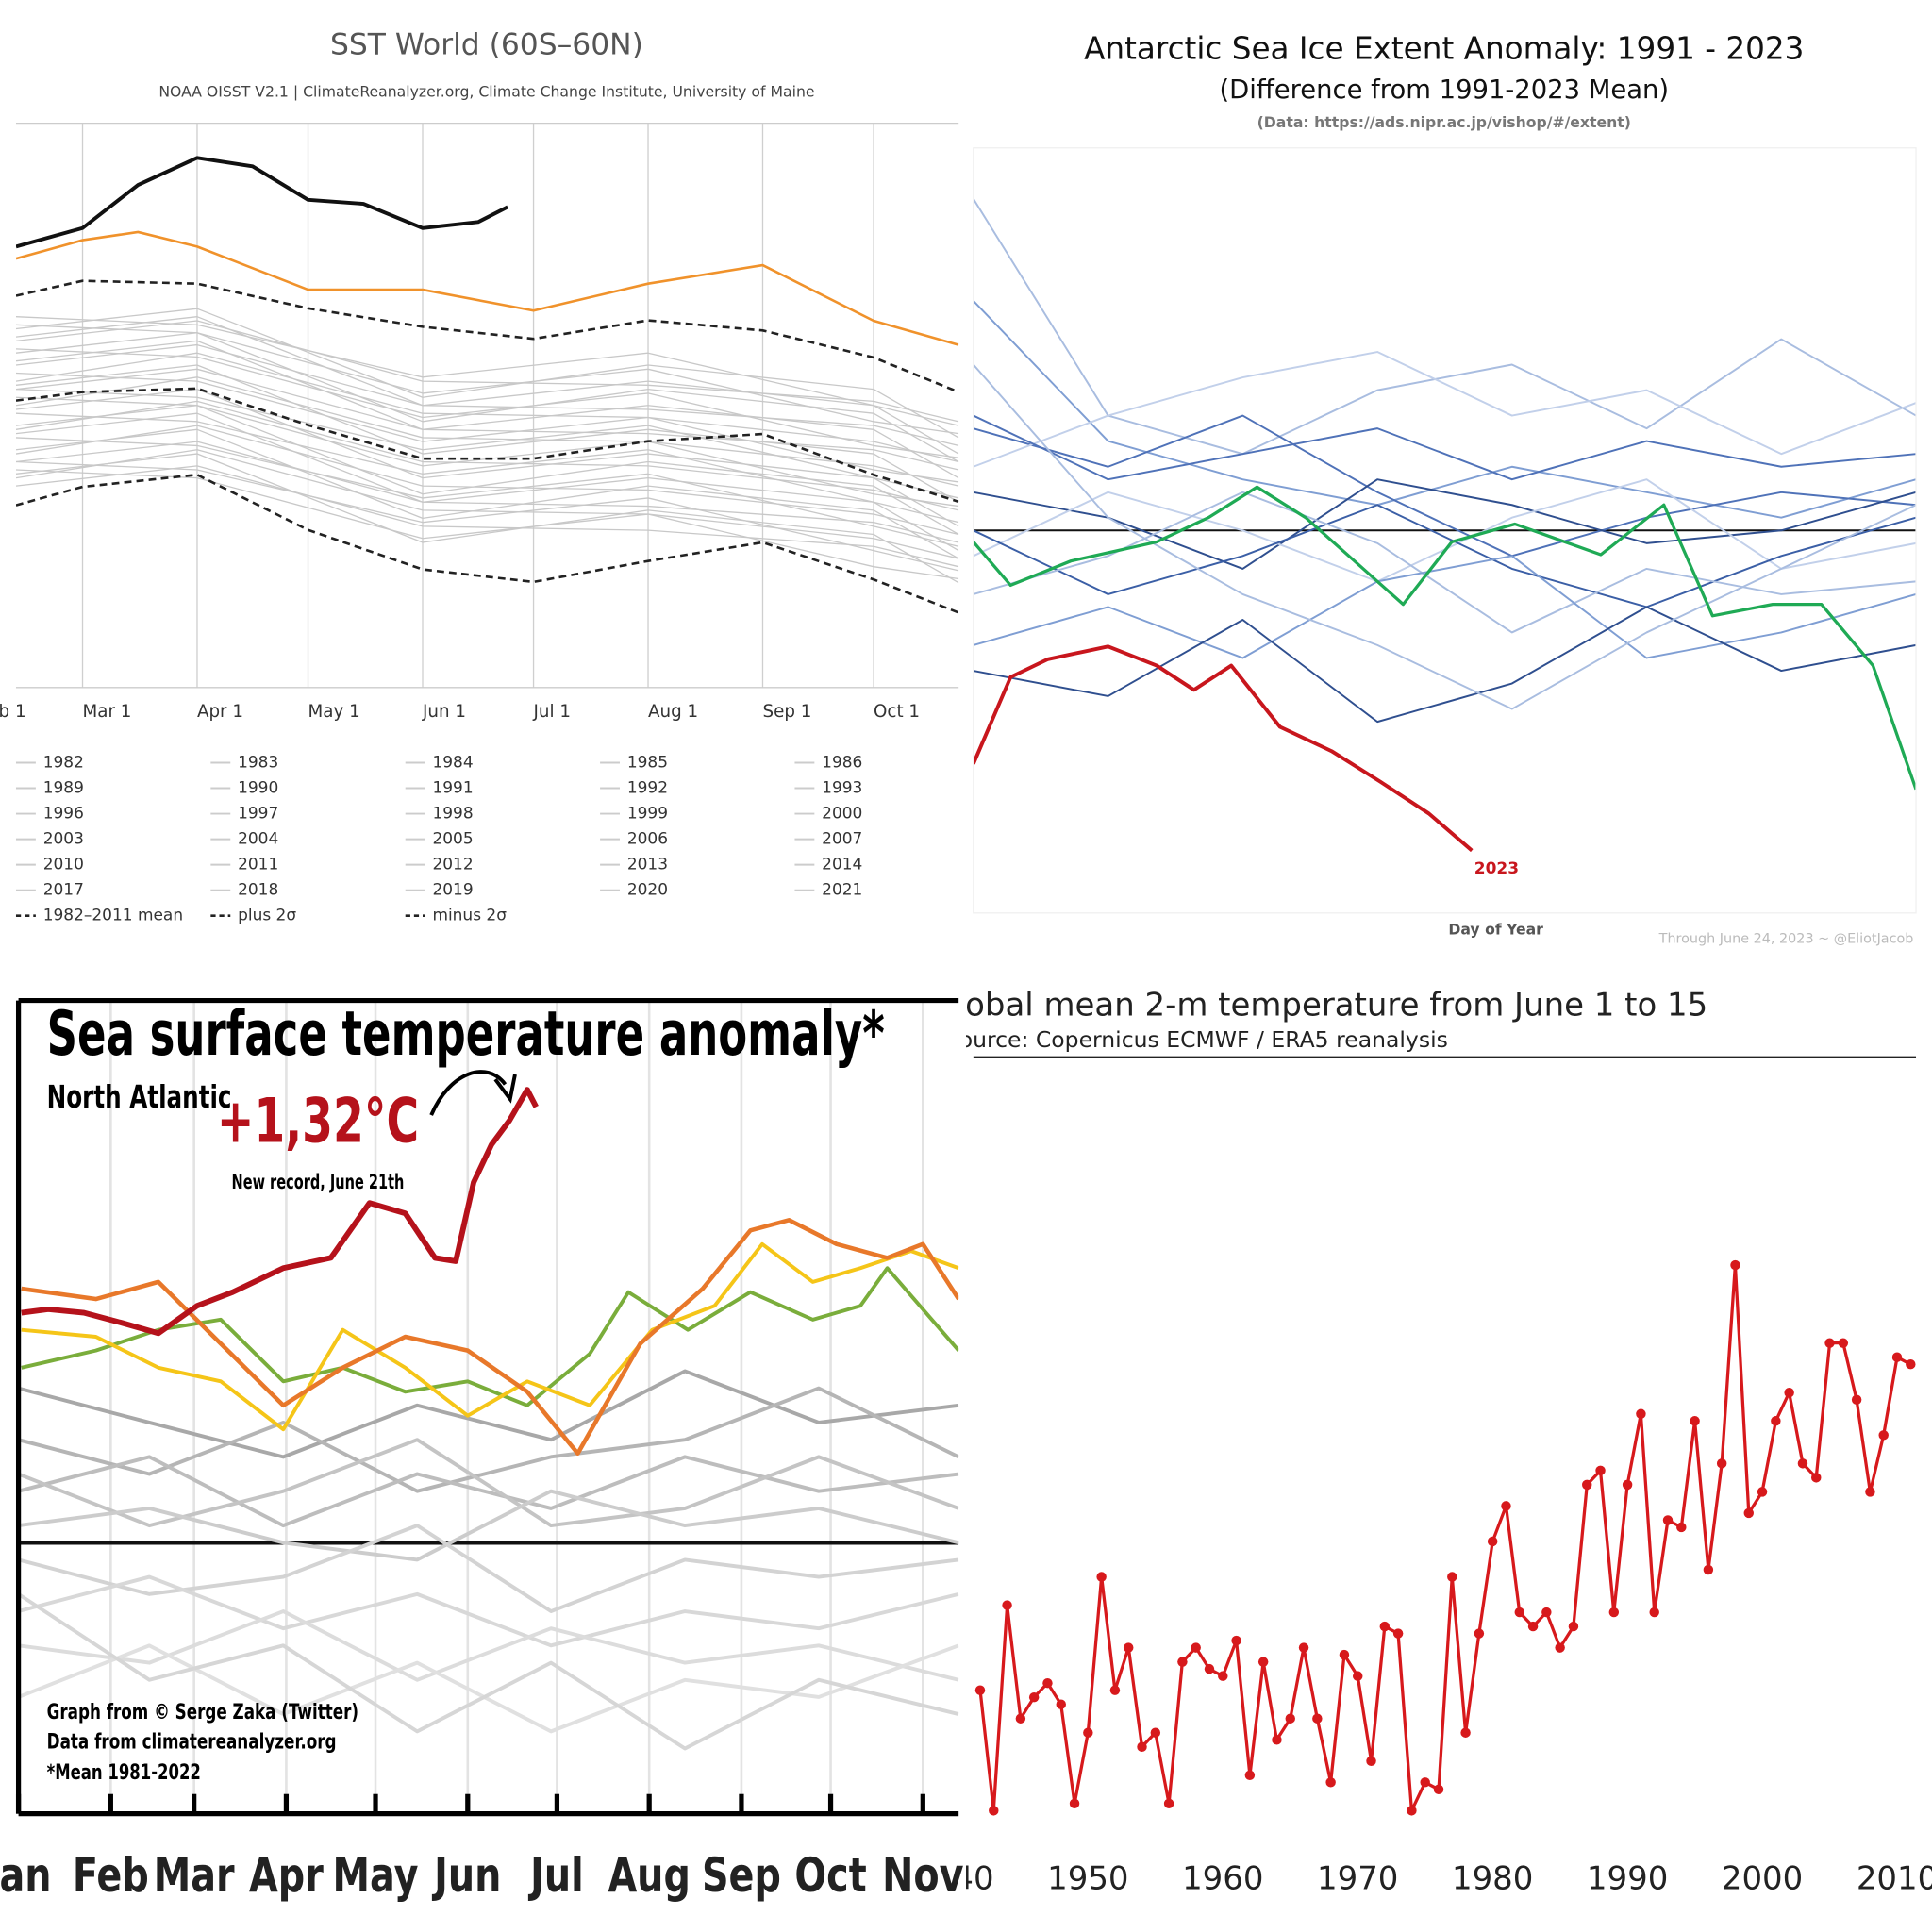 This screenshot has height=1932, width=1932. Describe the element at coordinates (258, 815) in the screenshot. I see `legend-label: 1997` at that location.